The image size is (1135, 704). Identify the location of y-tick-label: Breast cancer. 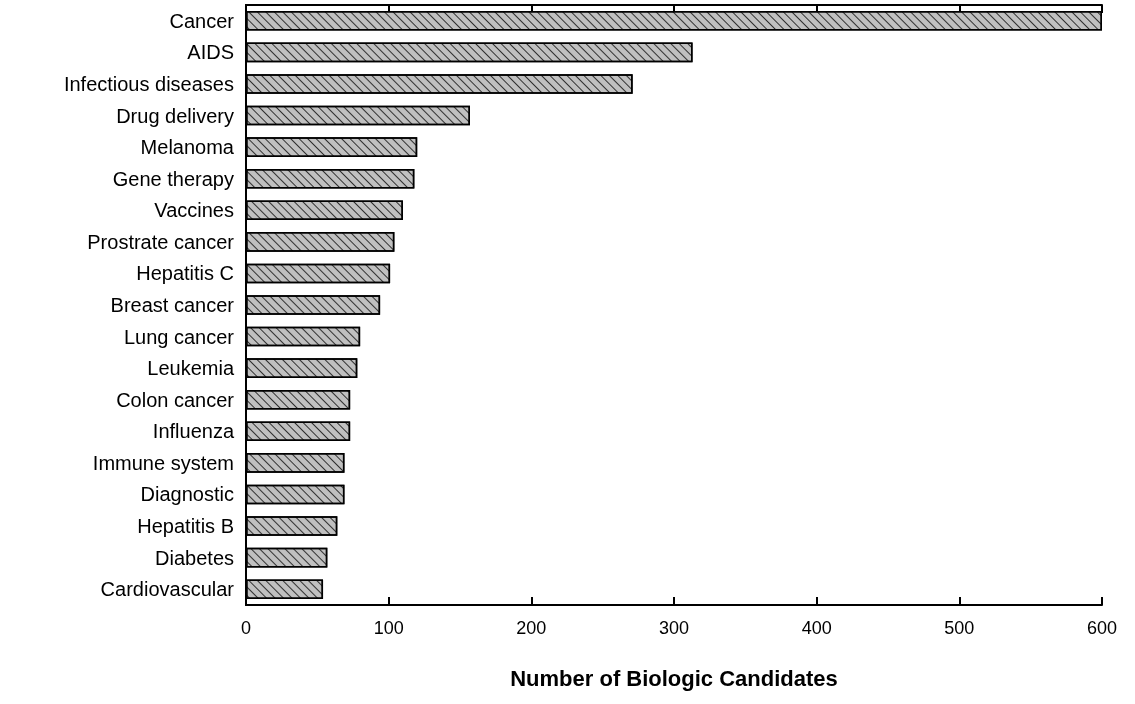
(172, 305).